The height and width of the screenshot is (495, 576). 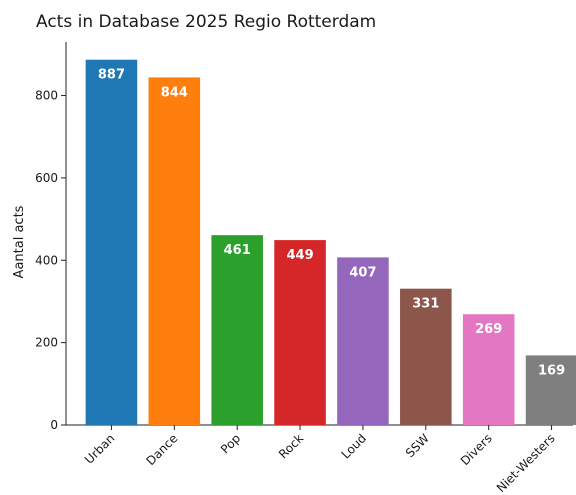 I want to click on bar-divers, so click(x=488, y=369).